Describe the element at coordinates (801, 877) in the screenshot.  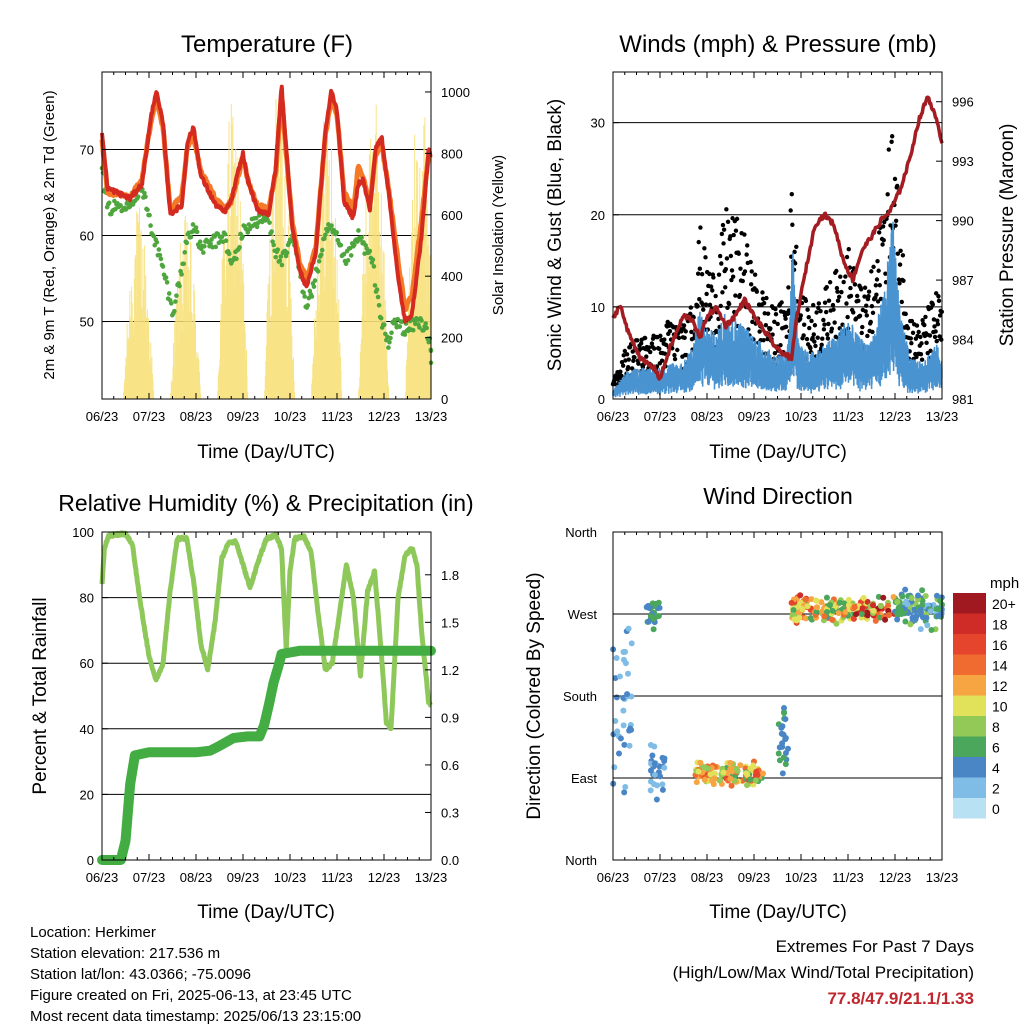
I see `x-tick-label: 10/23` at that location.